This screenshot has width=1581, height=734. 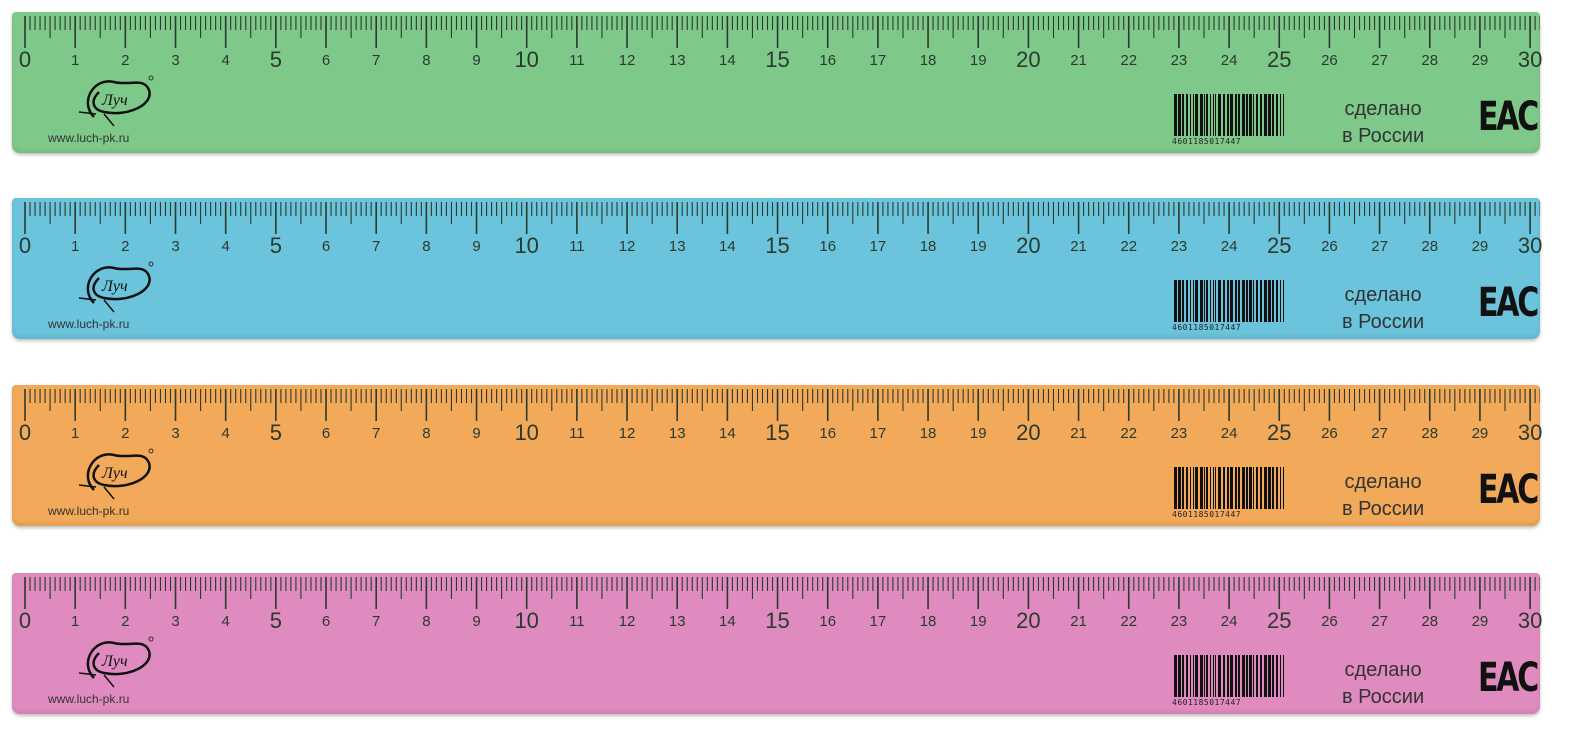 I want to click on scale-label-9: 9, so click(x=476, y=433).